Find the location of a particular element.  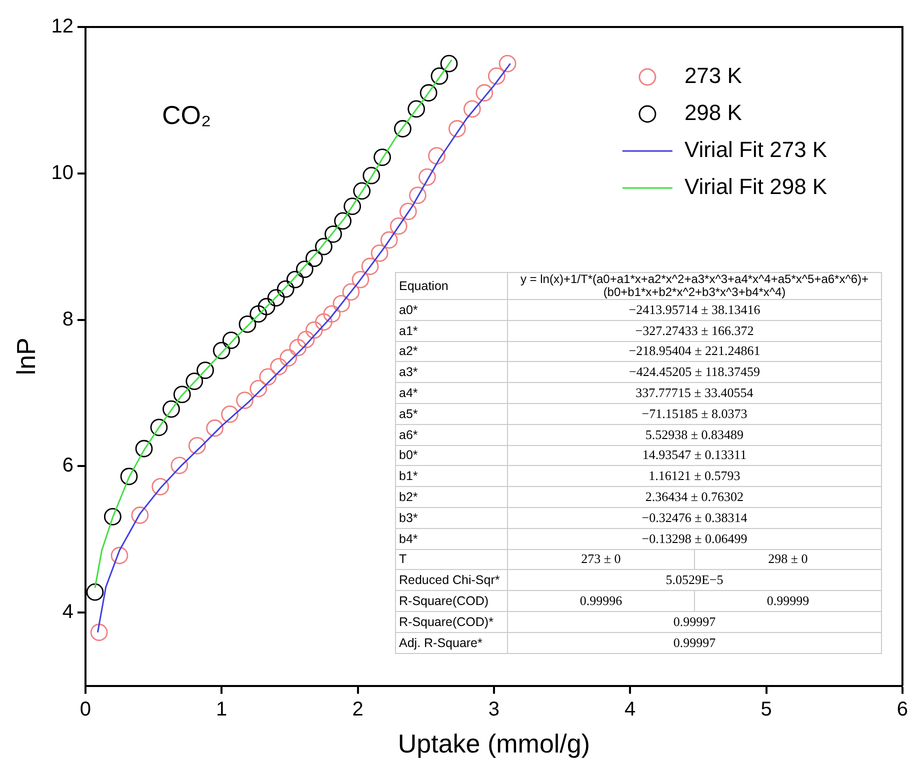

annotation: 0.99996 is located at coordinates (601, 601).